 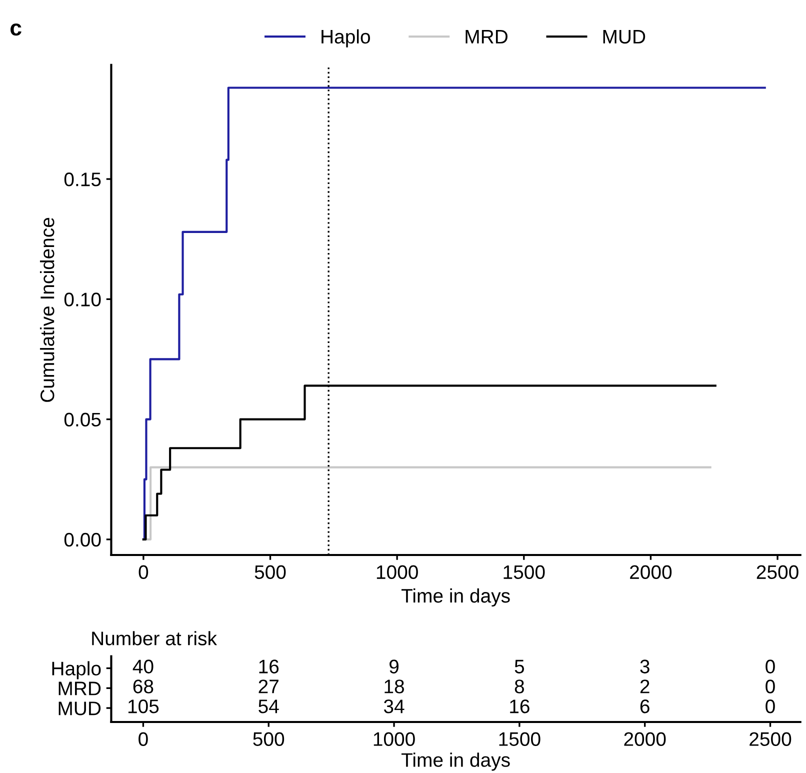 I want to click on data-label: 9, so click(x=394, y=667).